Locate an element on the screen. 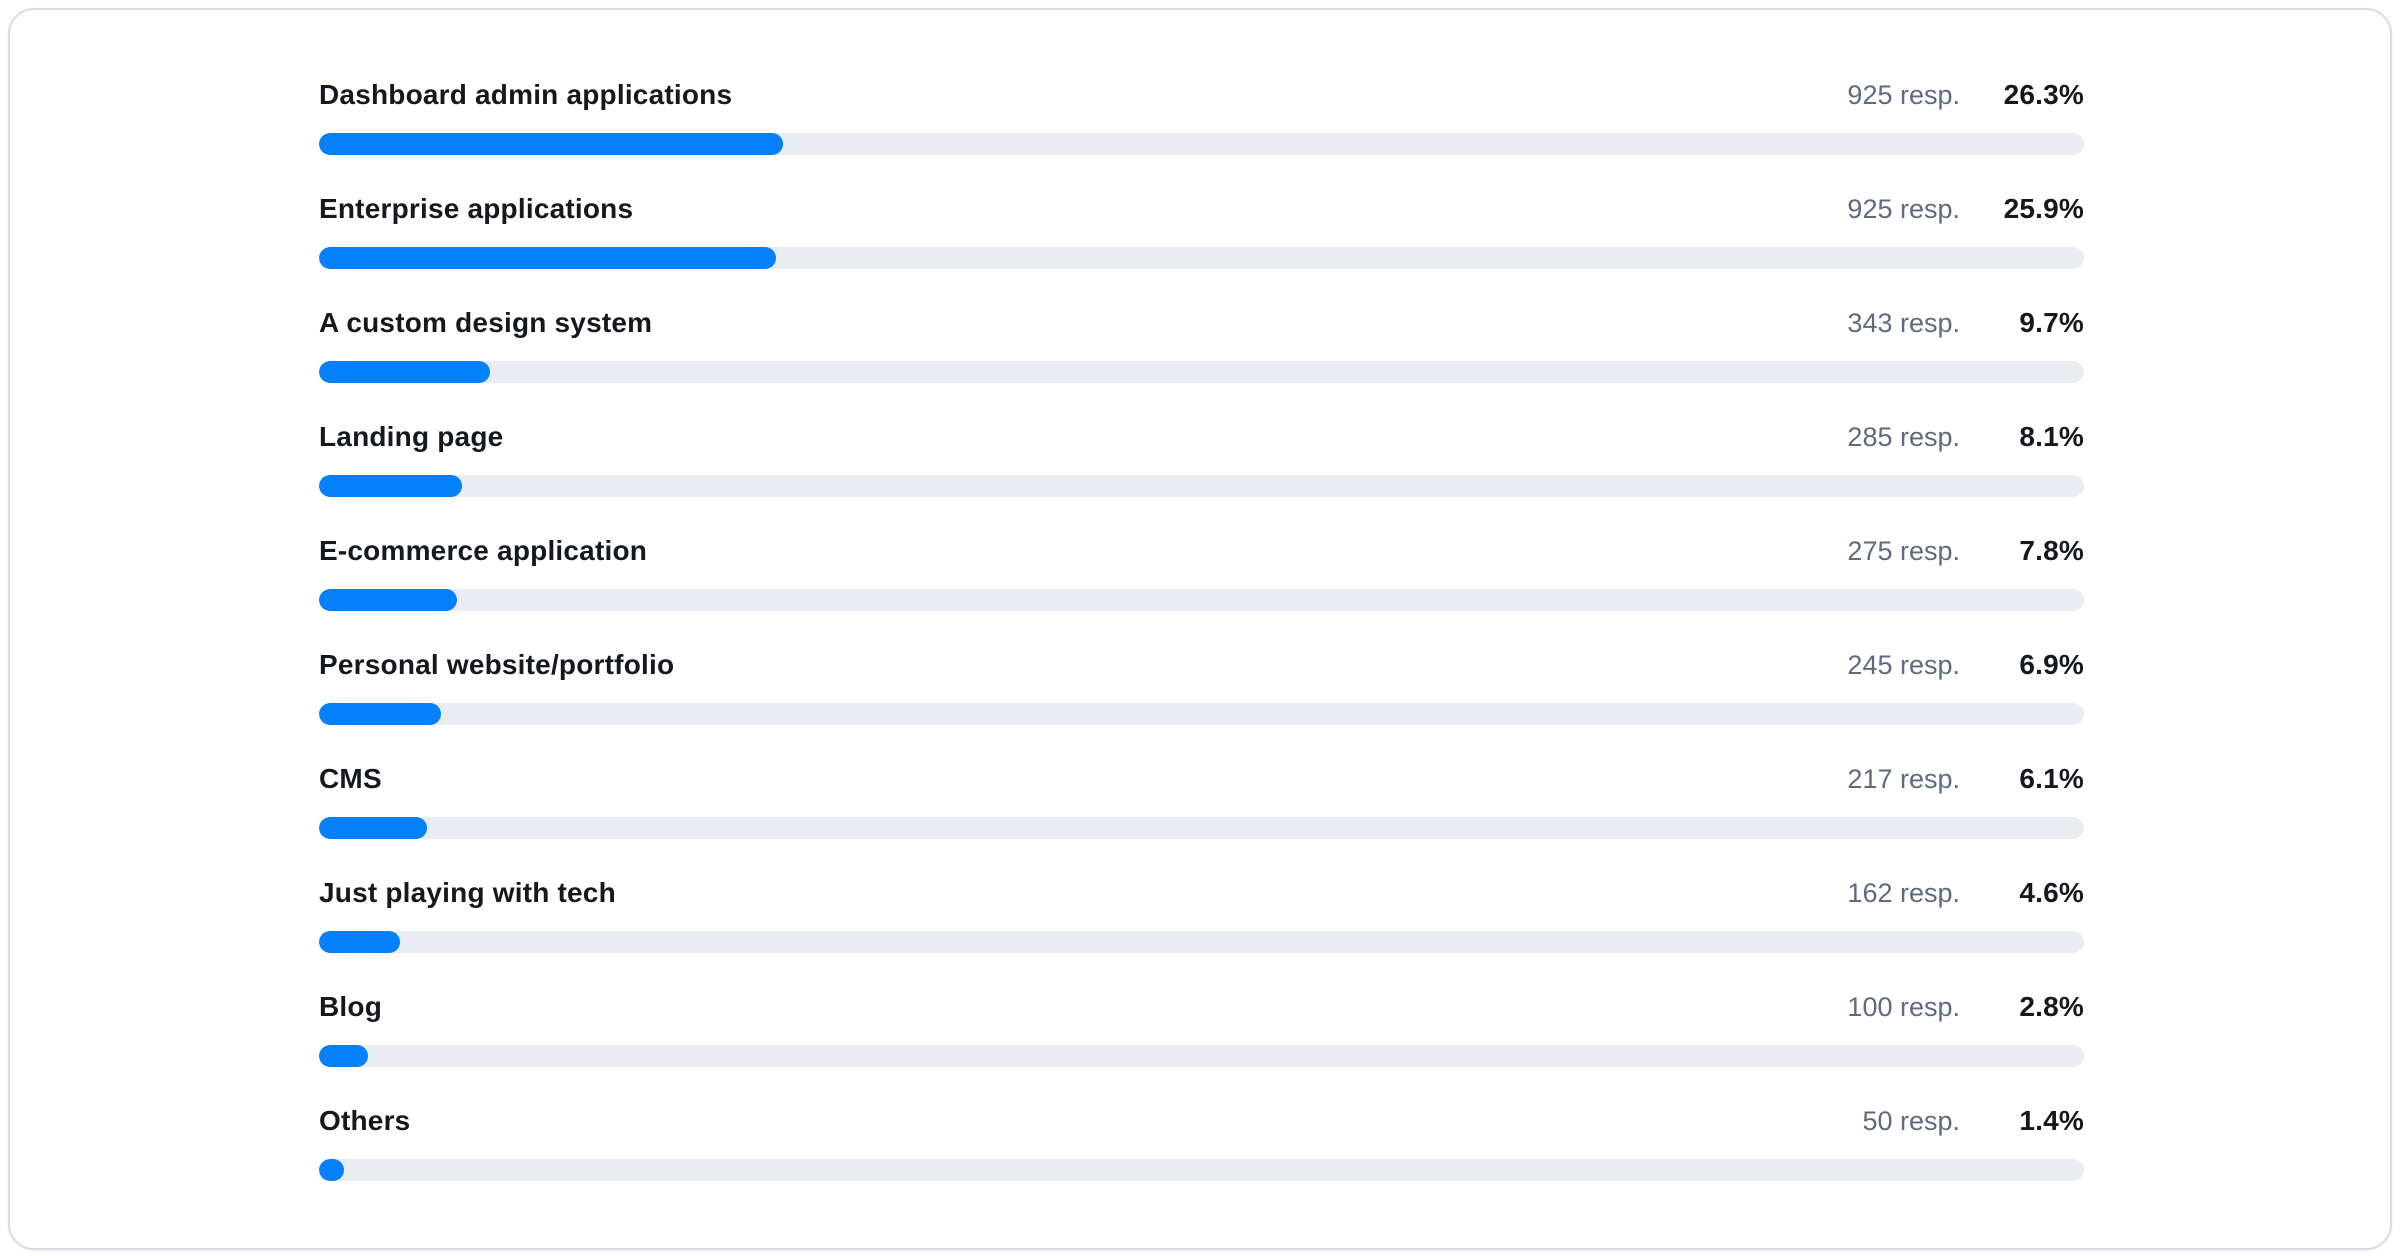  row-header: Others 50 resp. 1.4% is located at coordinates (1201, 1121).